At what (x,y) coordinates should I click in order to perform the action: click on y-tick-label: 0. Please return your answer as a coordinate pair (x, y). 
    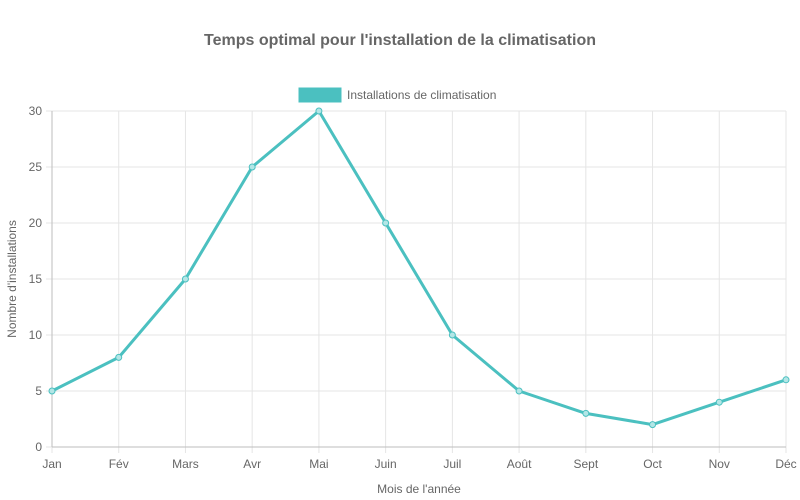
    Looking at the image, I should click on (38, 447).